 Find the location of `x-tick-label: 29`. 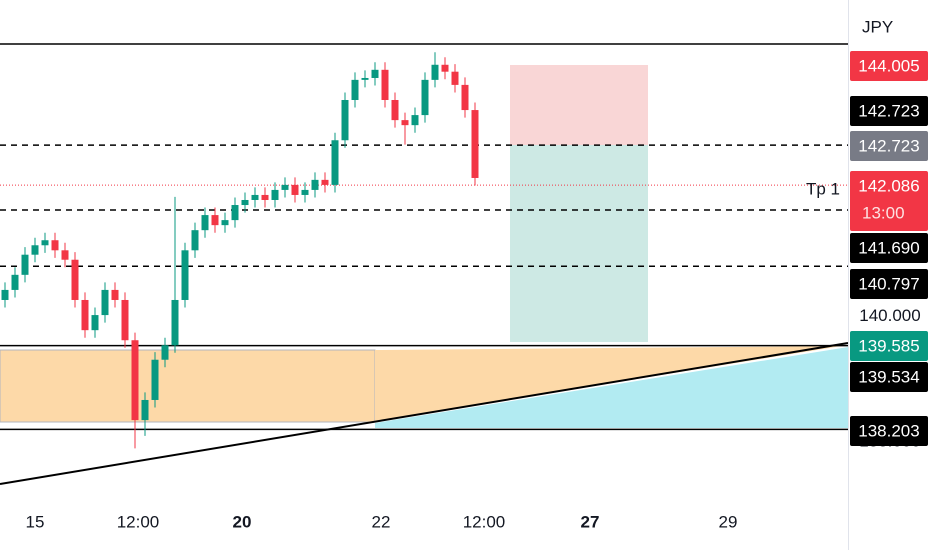

x-tick-label: 29 is located at coordinates (728, 521).